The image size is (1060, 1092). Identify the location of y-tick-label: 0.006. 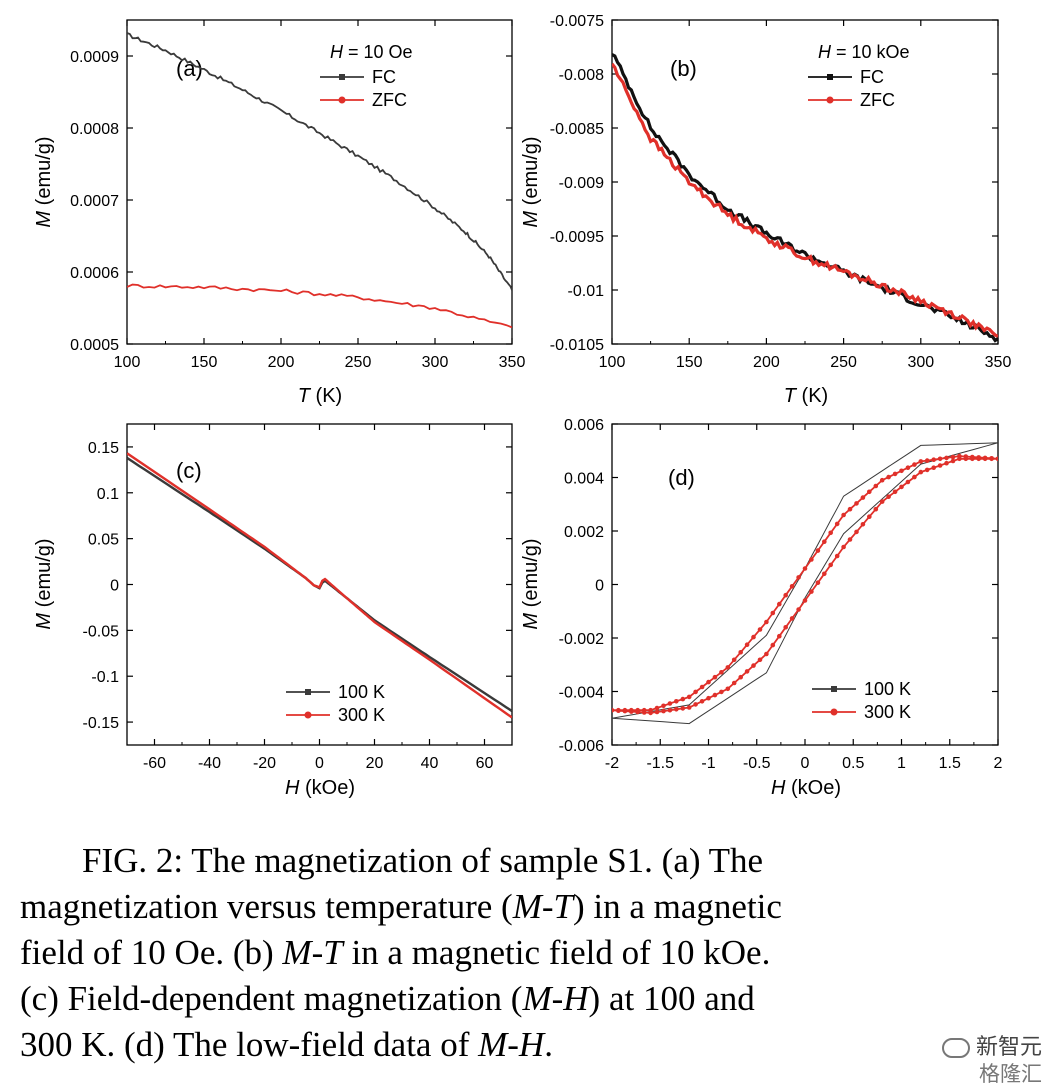
(584, 425).